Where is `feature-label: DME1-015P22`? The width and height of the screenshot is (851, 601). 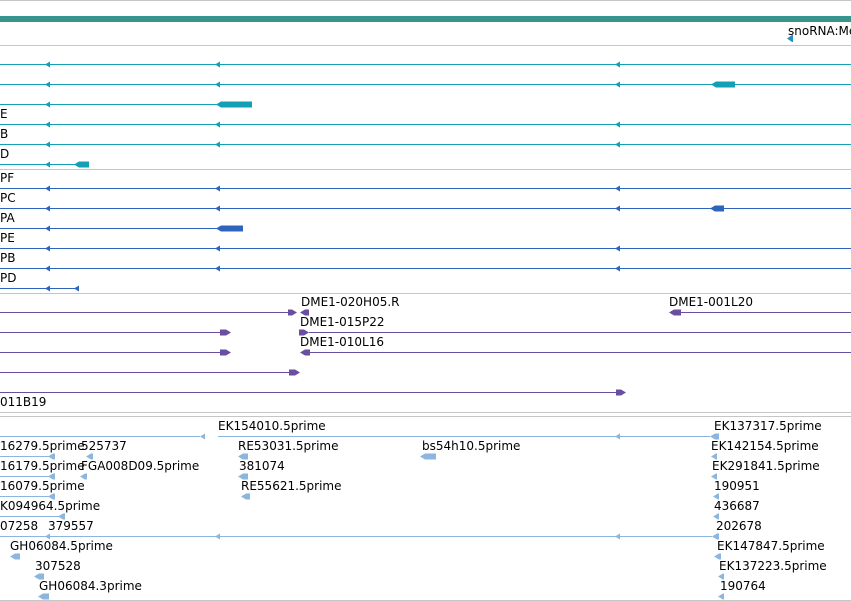
feature-label: DME1-015P22 is located at coordinates (342, 322).